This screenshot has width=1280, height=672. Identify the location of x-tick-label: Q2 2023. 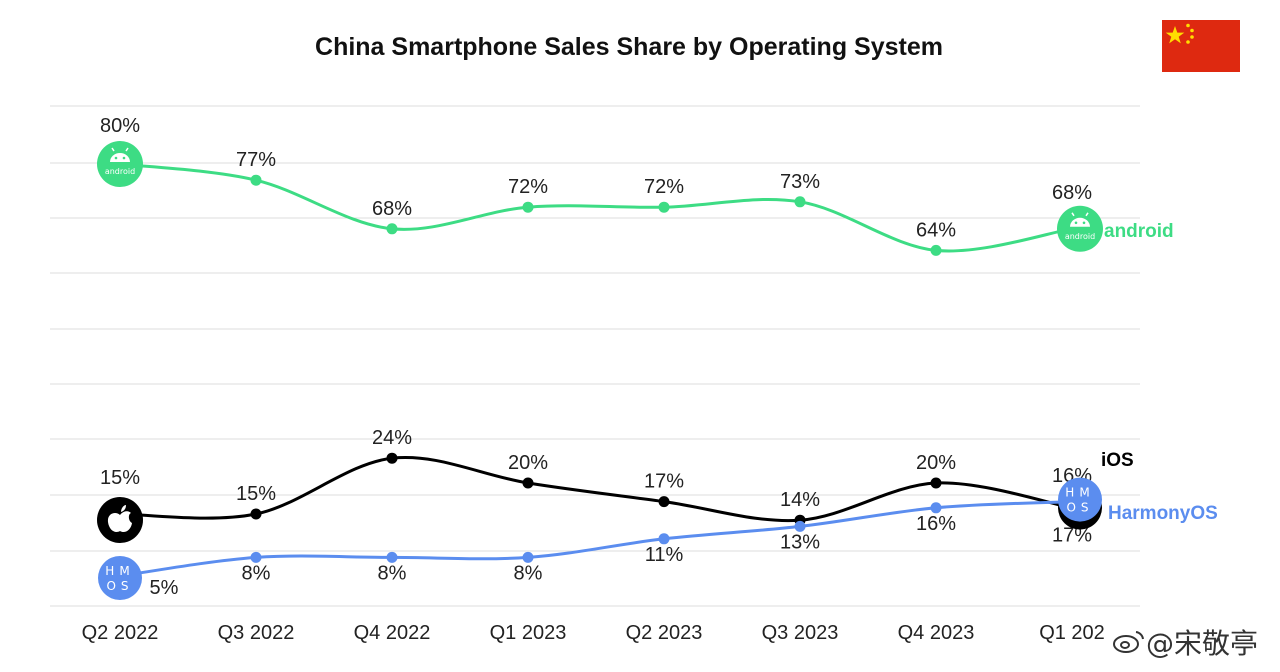
(664, 633).